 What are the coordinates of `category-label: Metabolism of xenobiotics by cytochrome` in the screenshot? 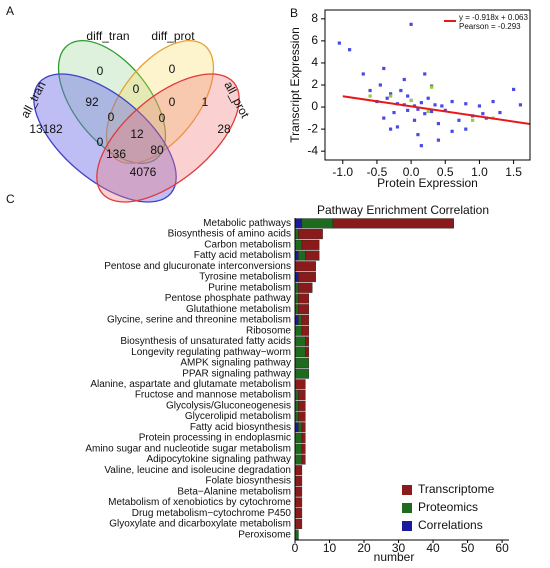 It's located at (199, 502).